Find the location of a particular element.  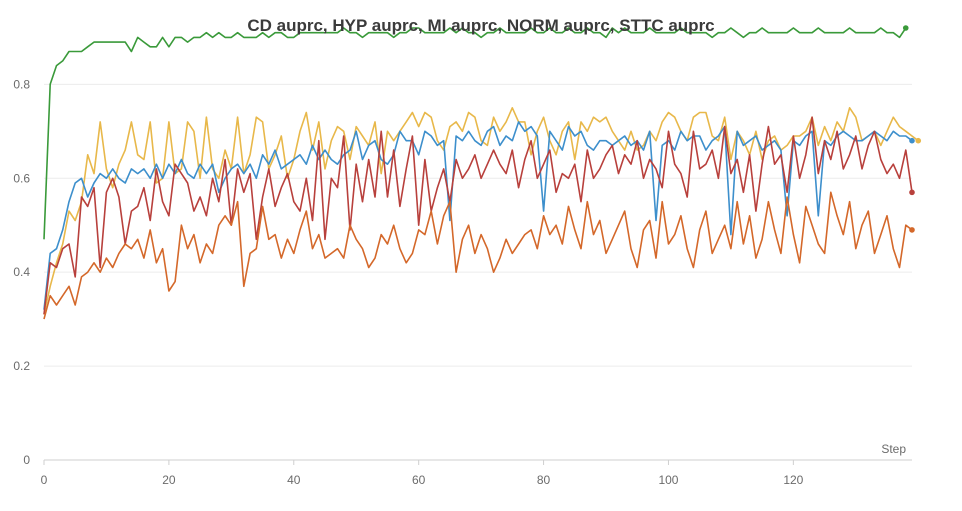

y-tick-label: 0.4 is located at coordinates (21, 272).